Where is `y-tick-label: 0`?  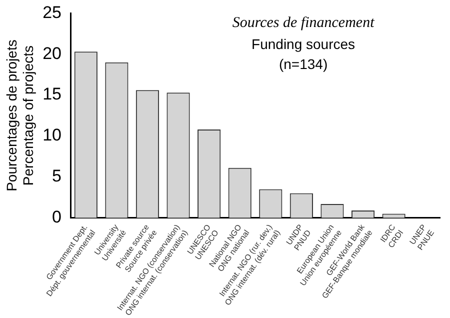 y-tick-label: 0 is located at coordinates (57, 217).